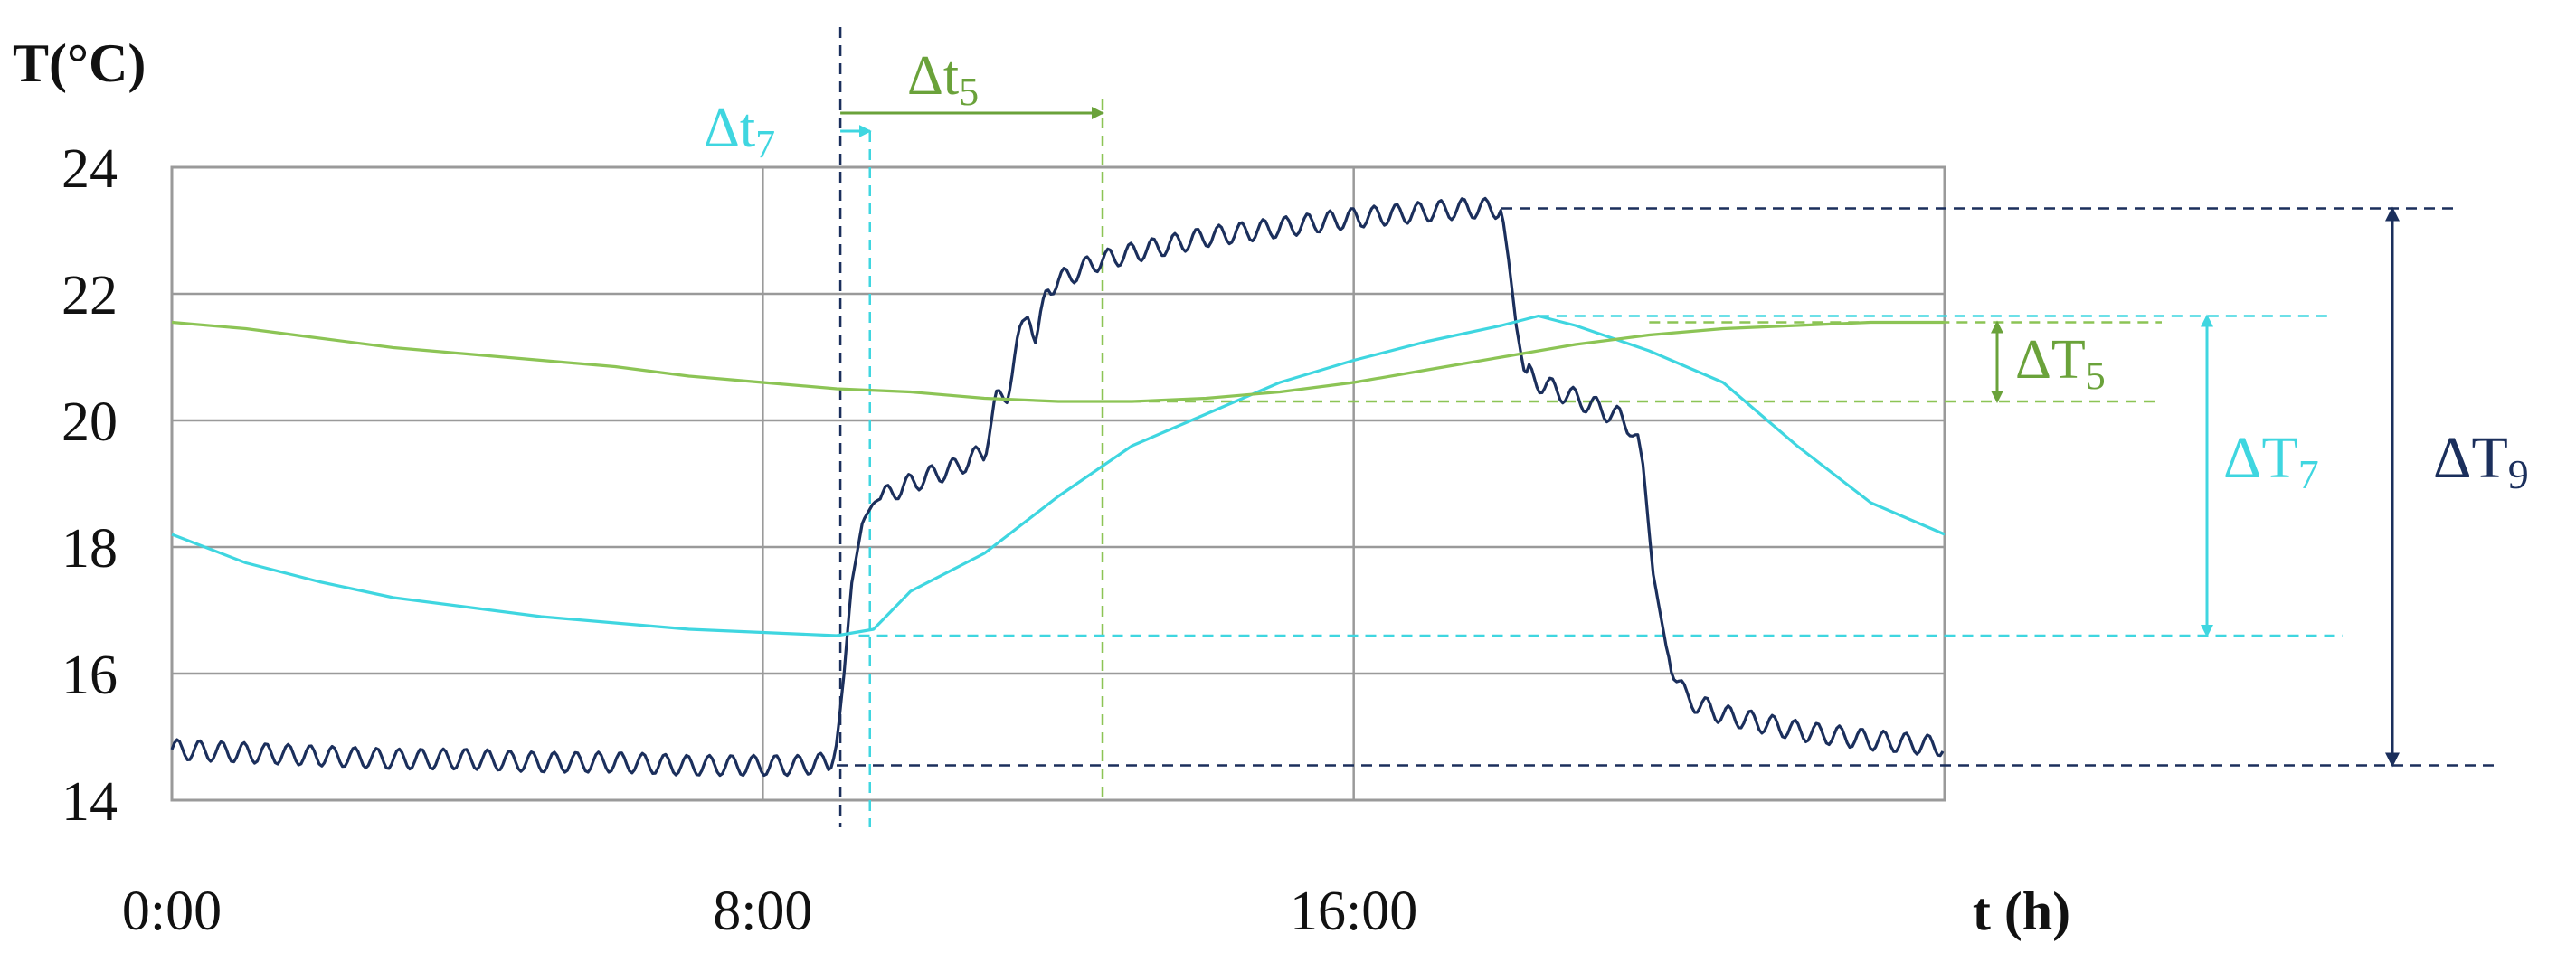  What do you see at coordinates (80, 63) in the screenshot?
I see `y-axis-label: T(°C)` at bounding box center [80, 63].